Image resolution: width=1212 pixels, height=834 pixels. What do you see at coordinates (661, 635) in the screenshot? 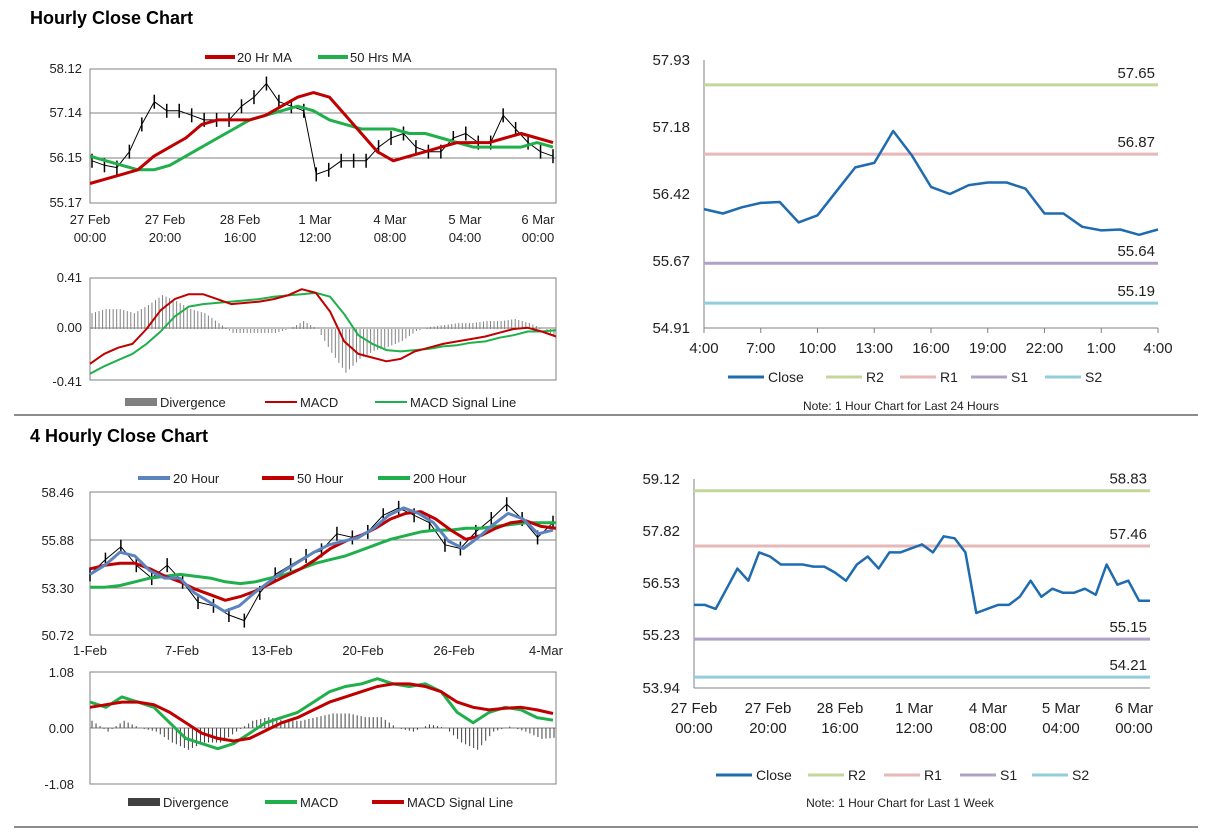
I see `c6-y-tick: 55.23` at bounding box center [661, 635].